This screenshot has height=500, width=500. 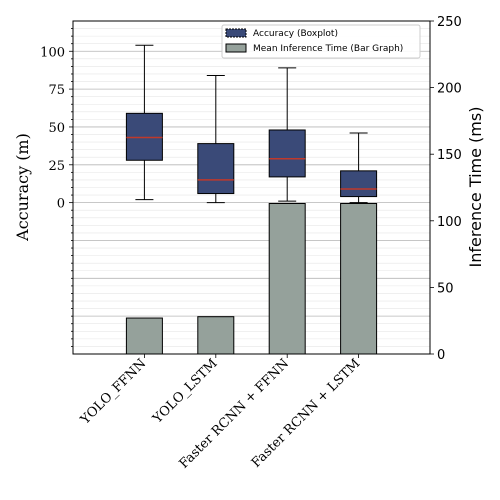 What do you see at coordinates (441, 355) in the screenshot?
I see `right-tick-label: 0` at bounding box center [441, 355].